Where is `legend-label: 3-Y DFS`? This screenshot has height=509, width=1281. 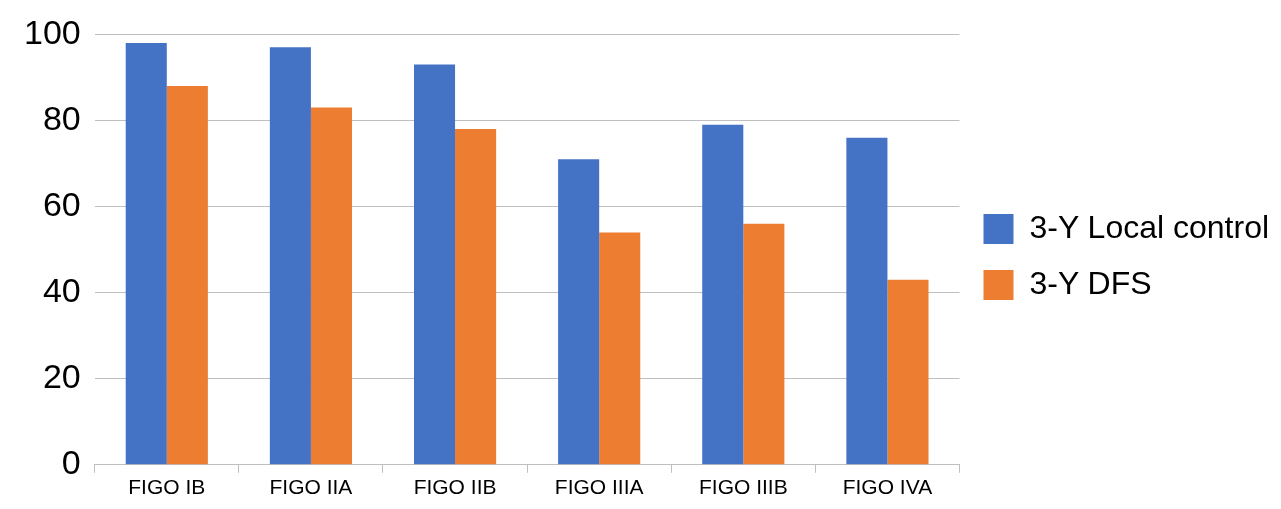 legend-label: 3-Y DFS is located at coordinates (1090, 282).